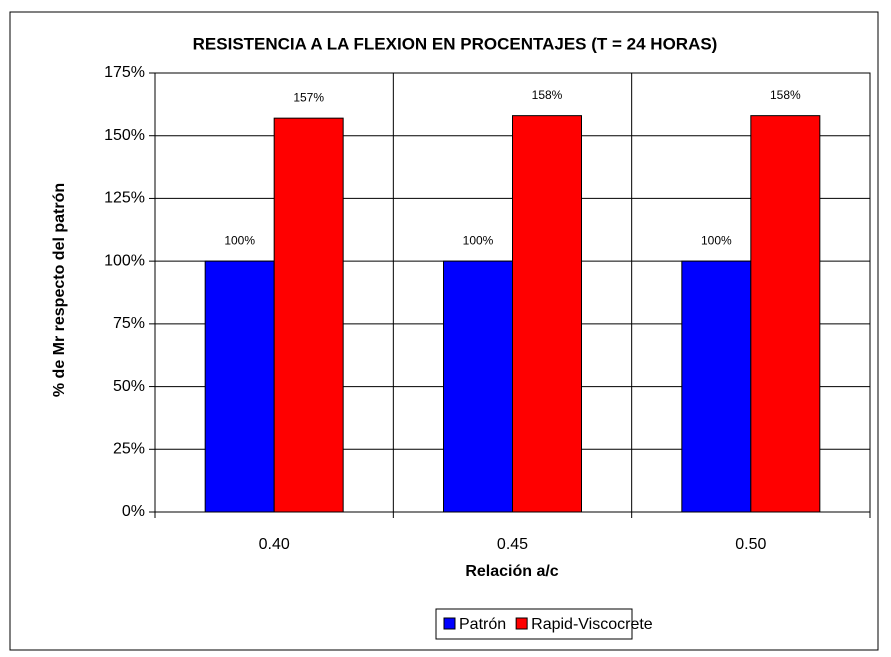 The image size is (891, 657). What do you see at coordinates (124, 72) in the screenshot?
I see `y-tick-label: 175%` at bounding box center [124, 72].